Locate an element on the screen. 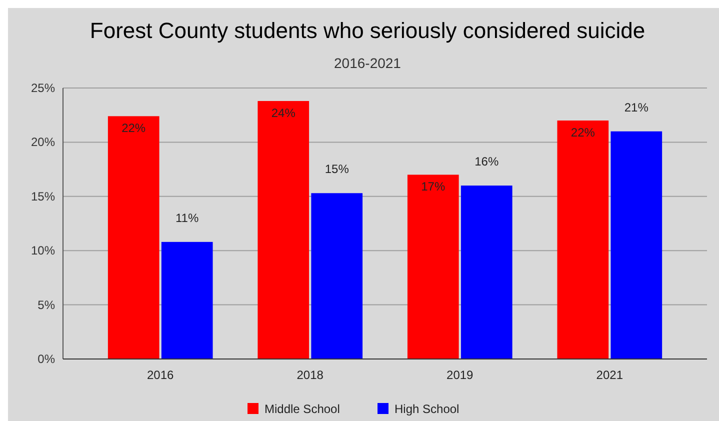  x-tick-label: 2019 is located at coordinates (460, 375).